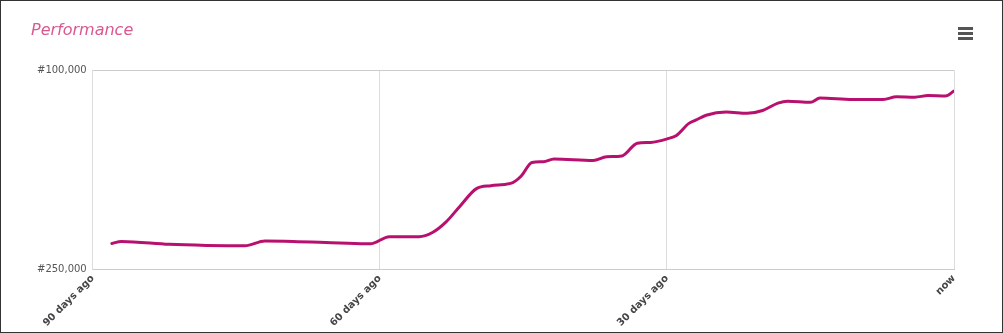  Describe the element at coordinates (62, 69) in the screenshot. I see `y-tick-label: #100,000` at that location.